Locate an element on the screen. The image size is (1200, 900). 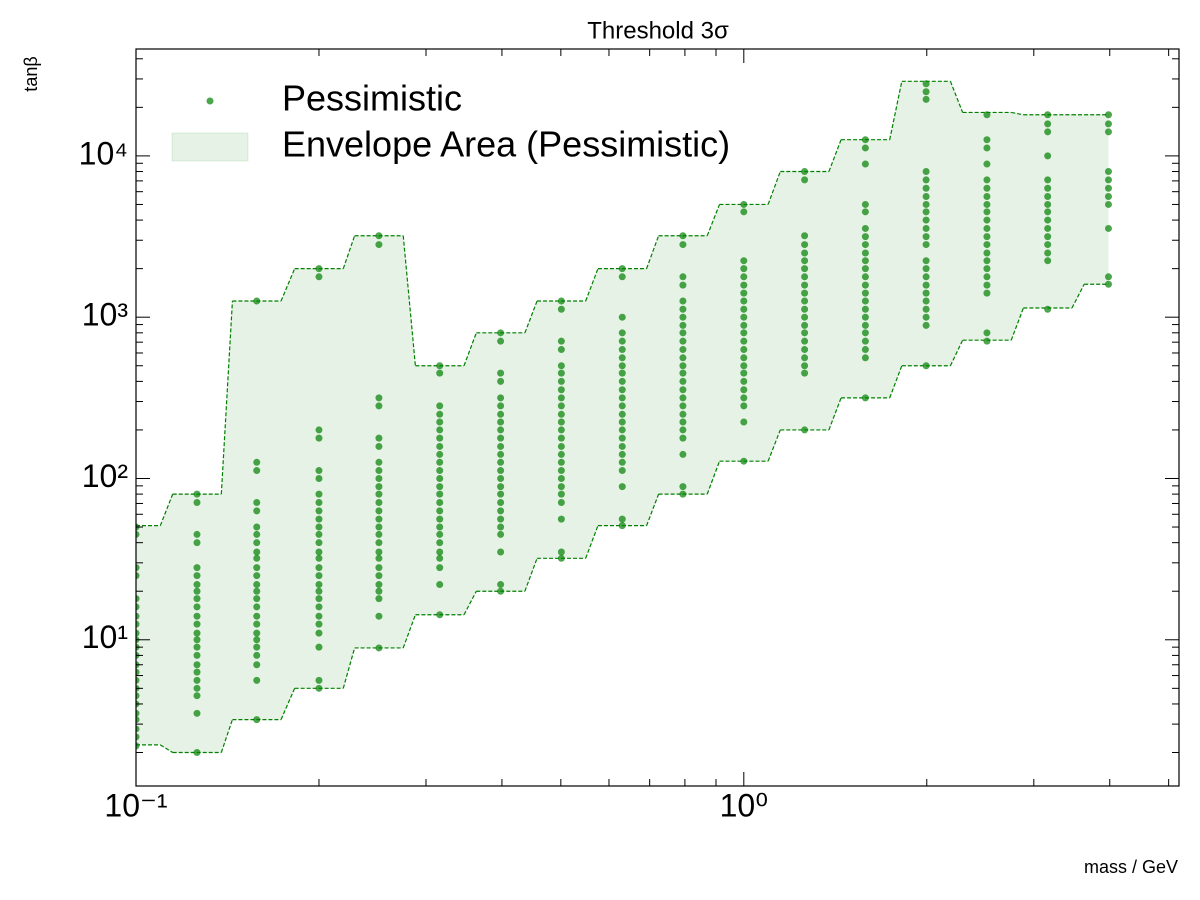
legend-label: Envelope Area (Pessimistic) is located at coordinates (506, 144).